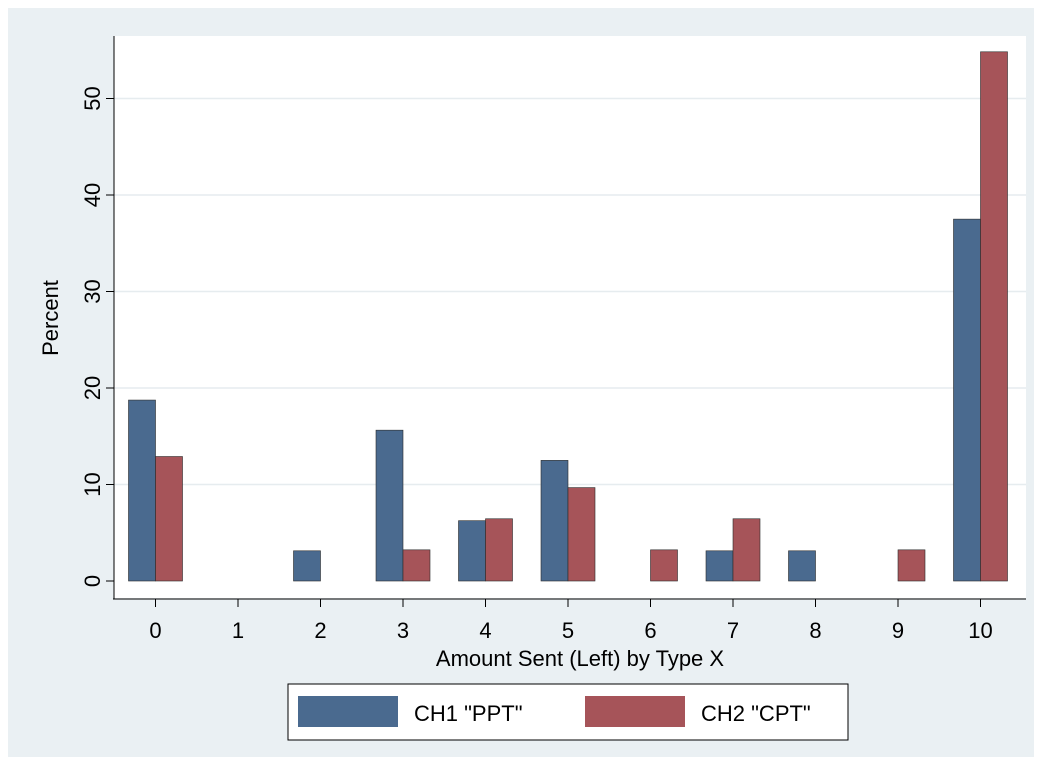 This screenshot has height=765, width=1042. I want to click on x-tick-label: 2, so click(320, 630).